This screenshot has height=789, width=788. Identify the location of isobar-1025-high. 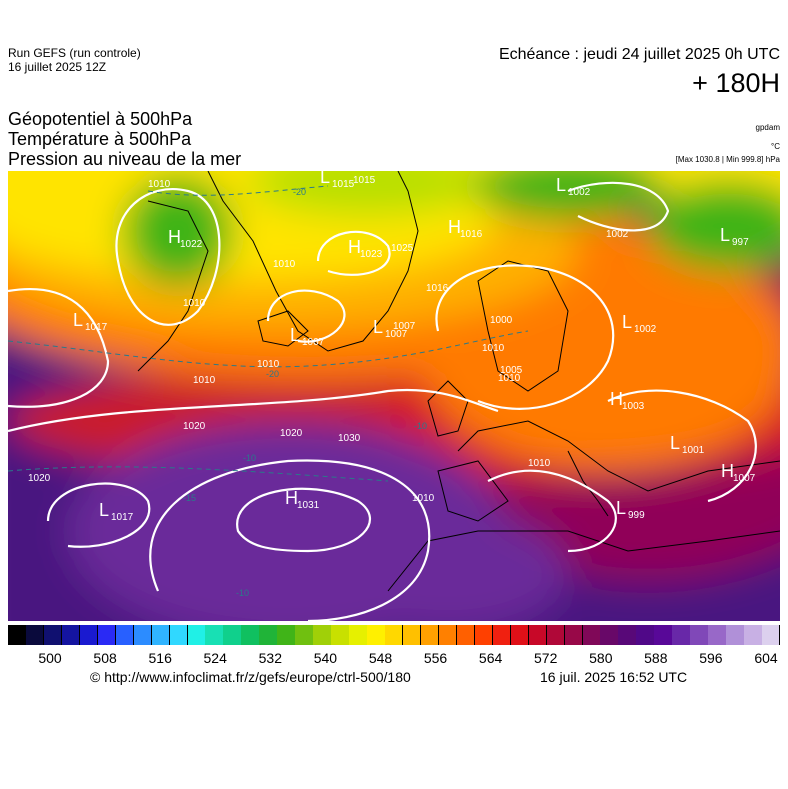
(290, 540).